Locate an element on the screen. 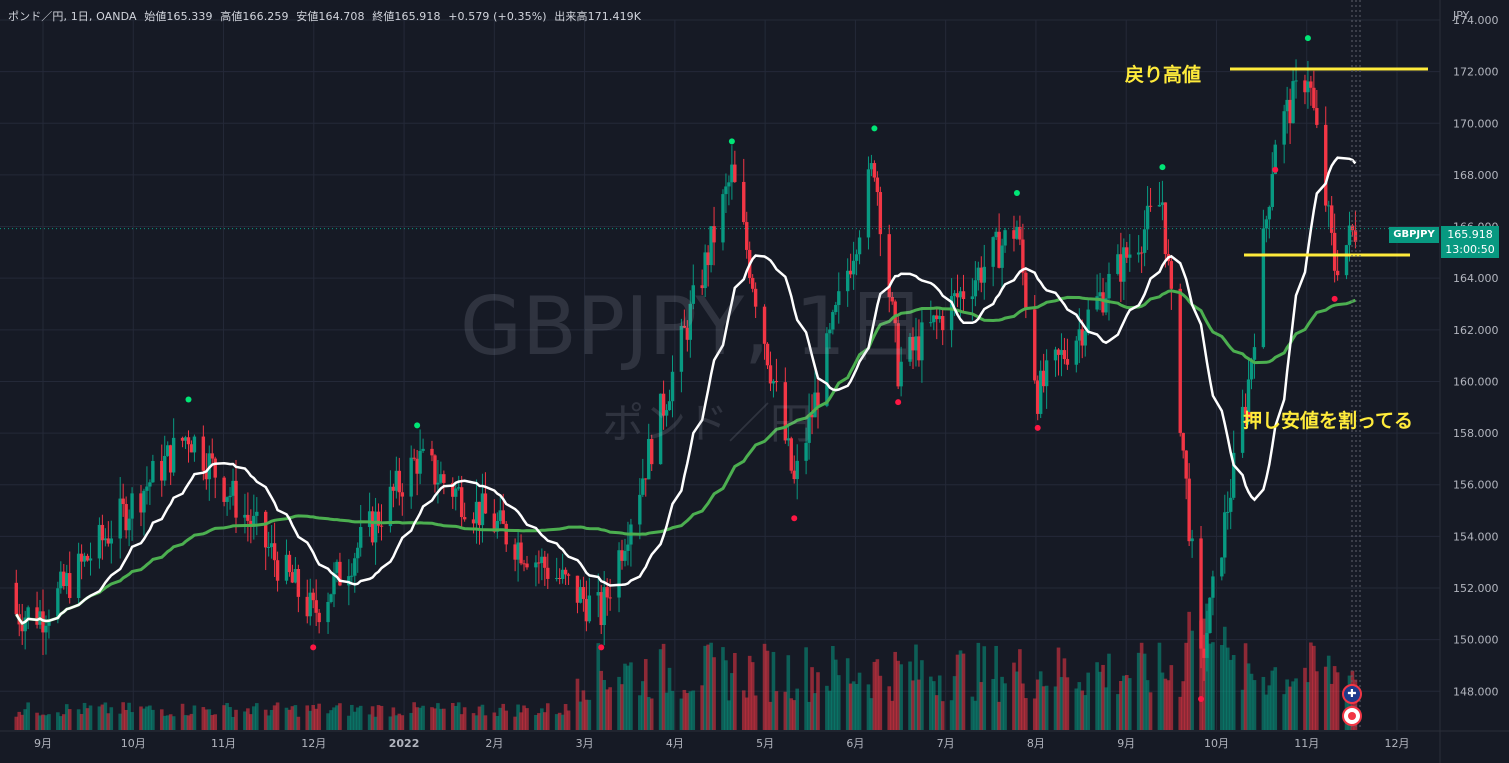 The width and height of the screenshot is (1509, 763). japan-flag-icon is located at coordinates (1352, 716).